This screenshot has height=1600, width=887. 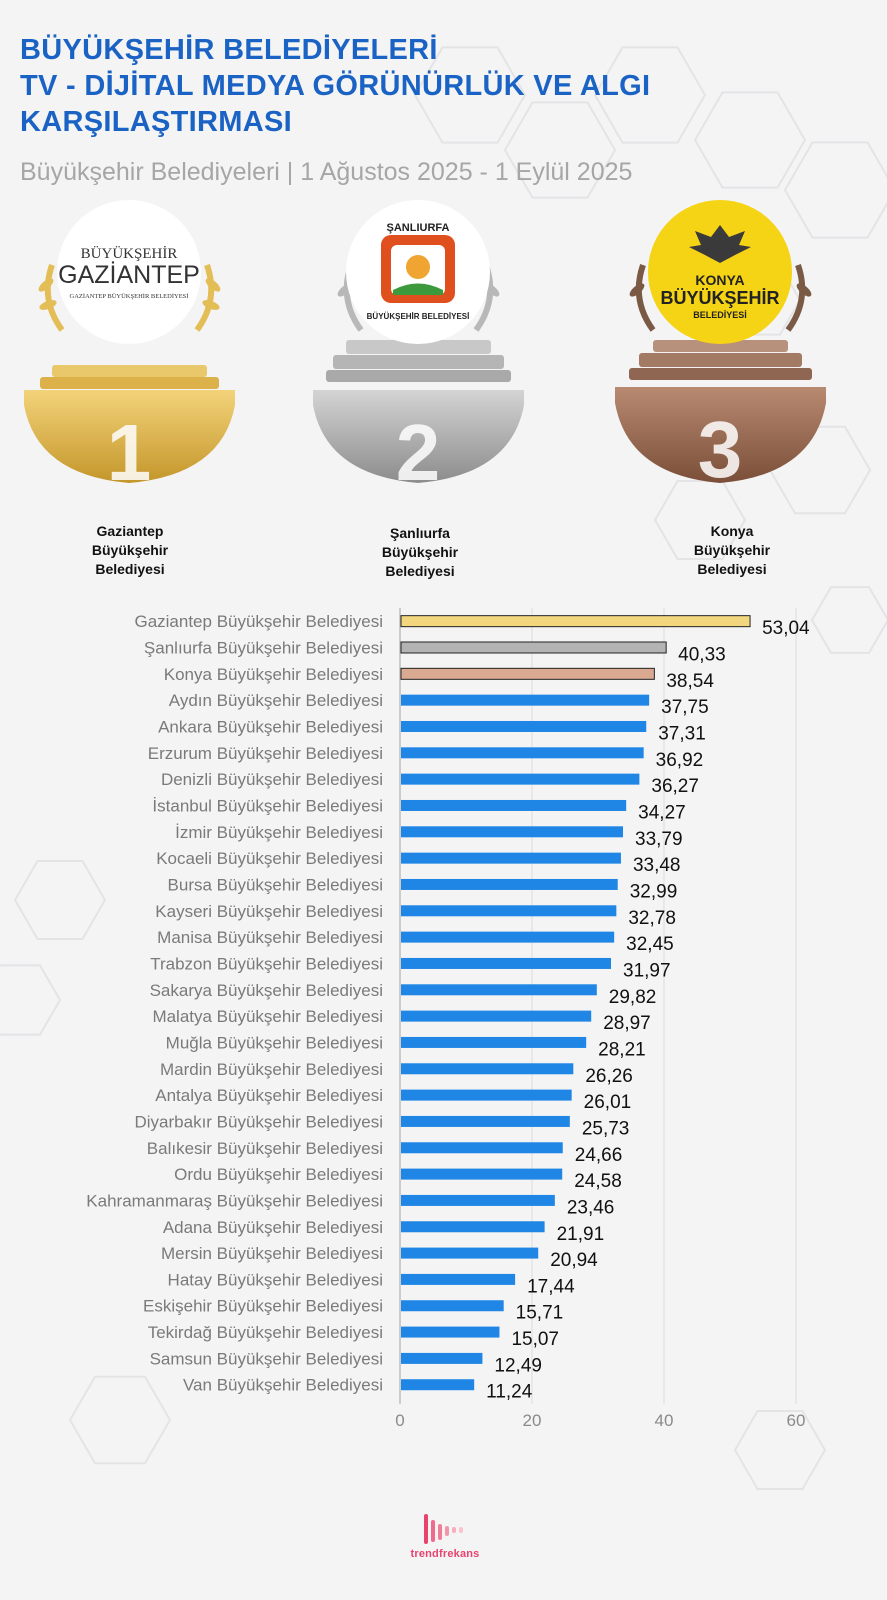 I want to click on category-label: Ordu Büyükşehir Belediyesi, so click(x=278, y=1174).